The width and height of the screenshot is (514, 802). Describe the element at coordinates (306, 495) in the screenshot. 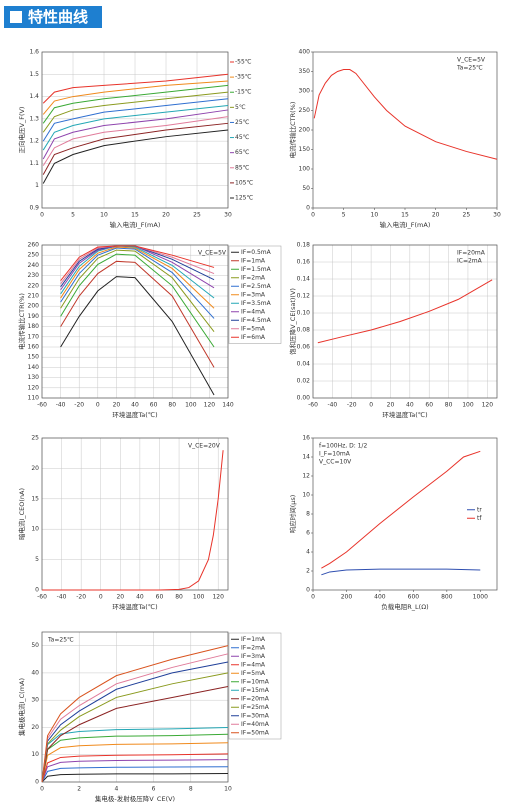

I see `y-tick-label: 10` at that location.